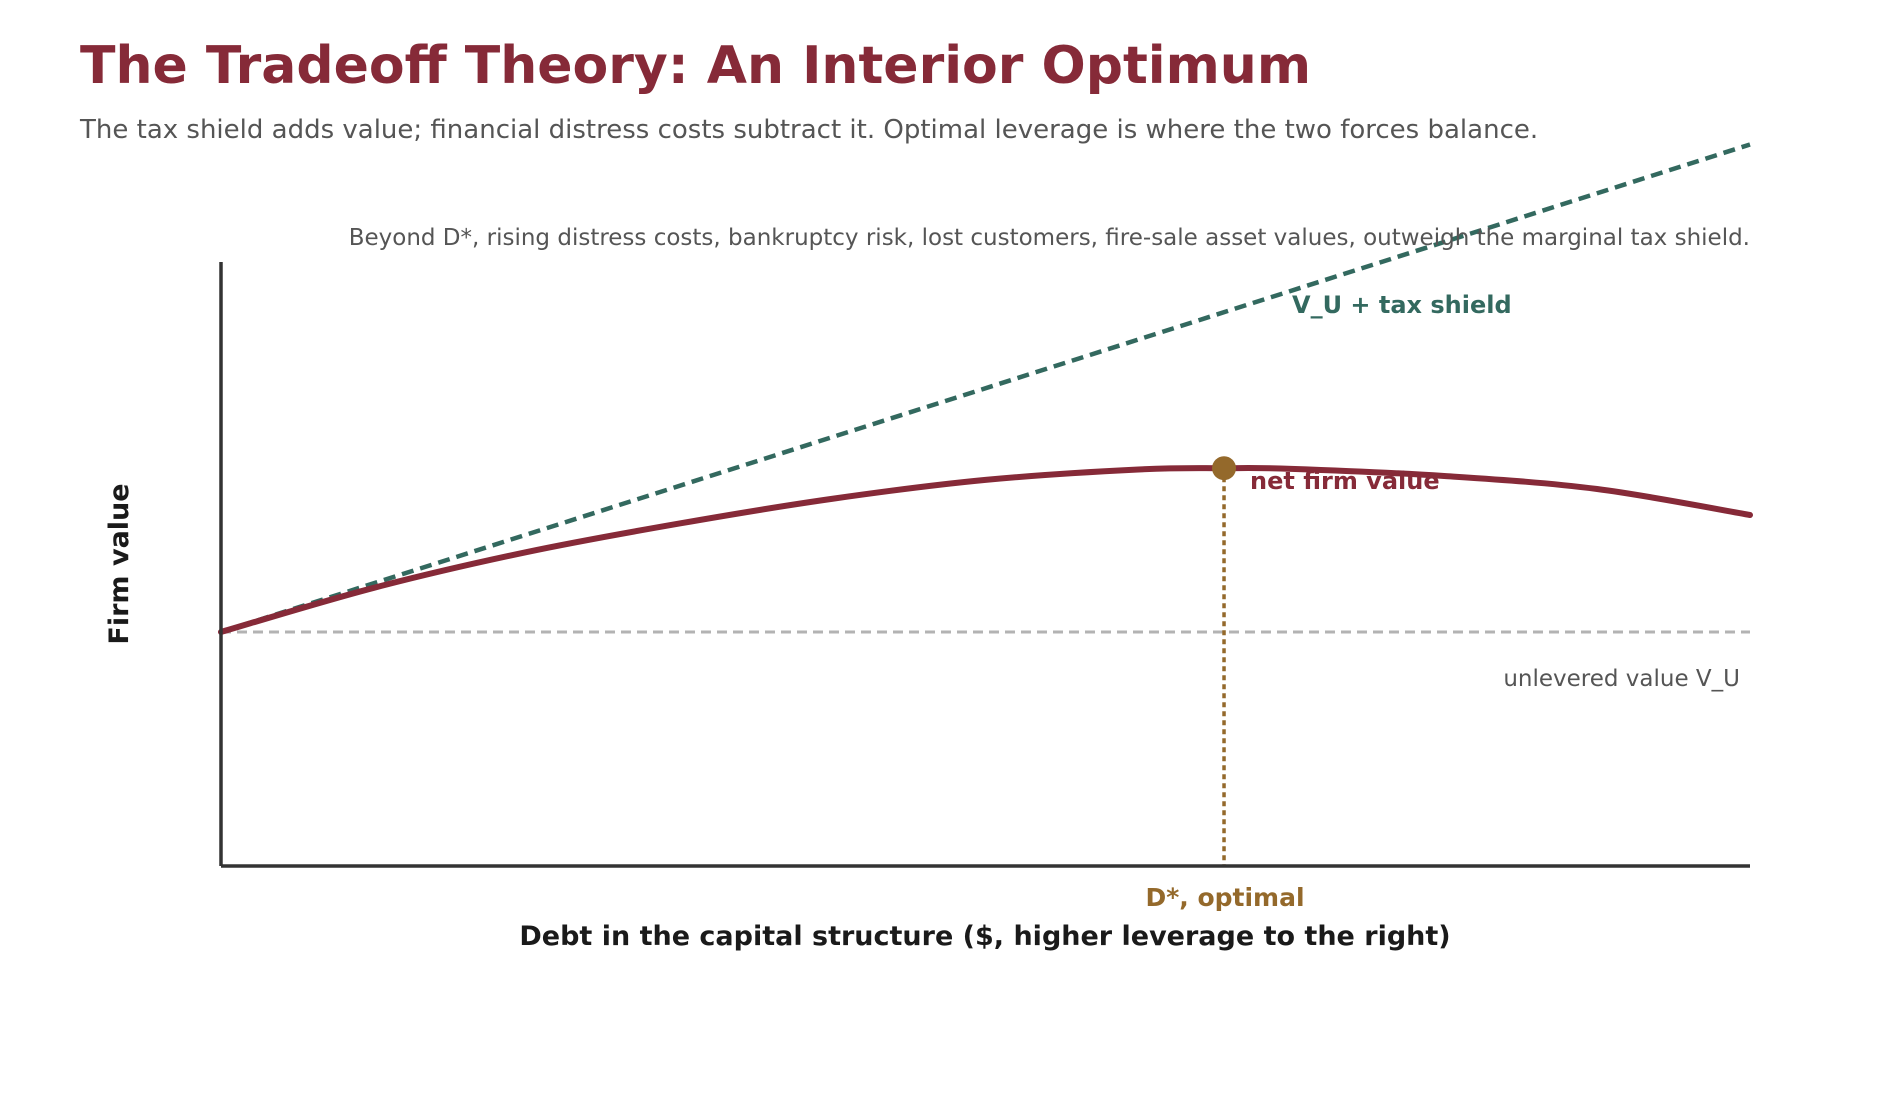 The width and height of the screenshot is (1880, 1120). I want to click on y-axis-label: Firm value, so click(119, 563).